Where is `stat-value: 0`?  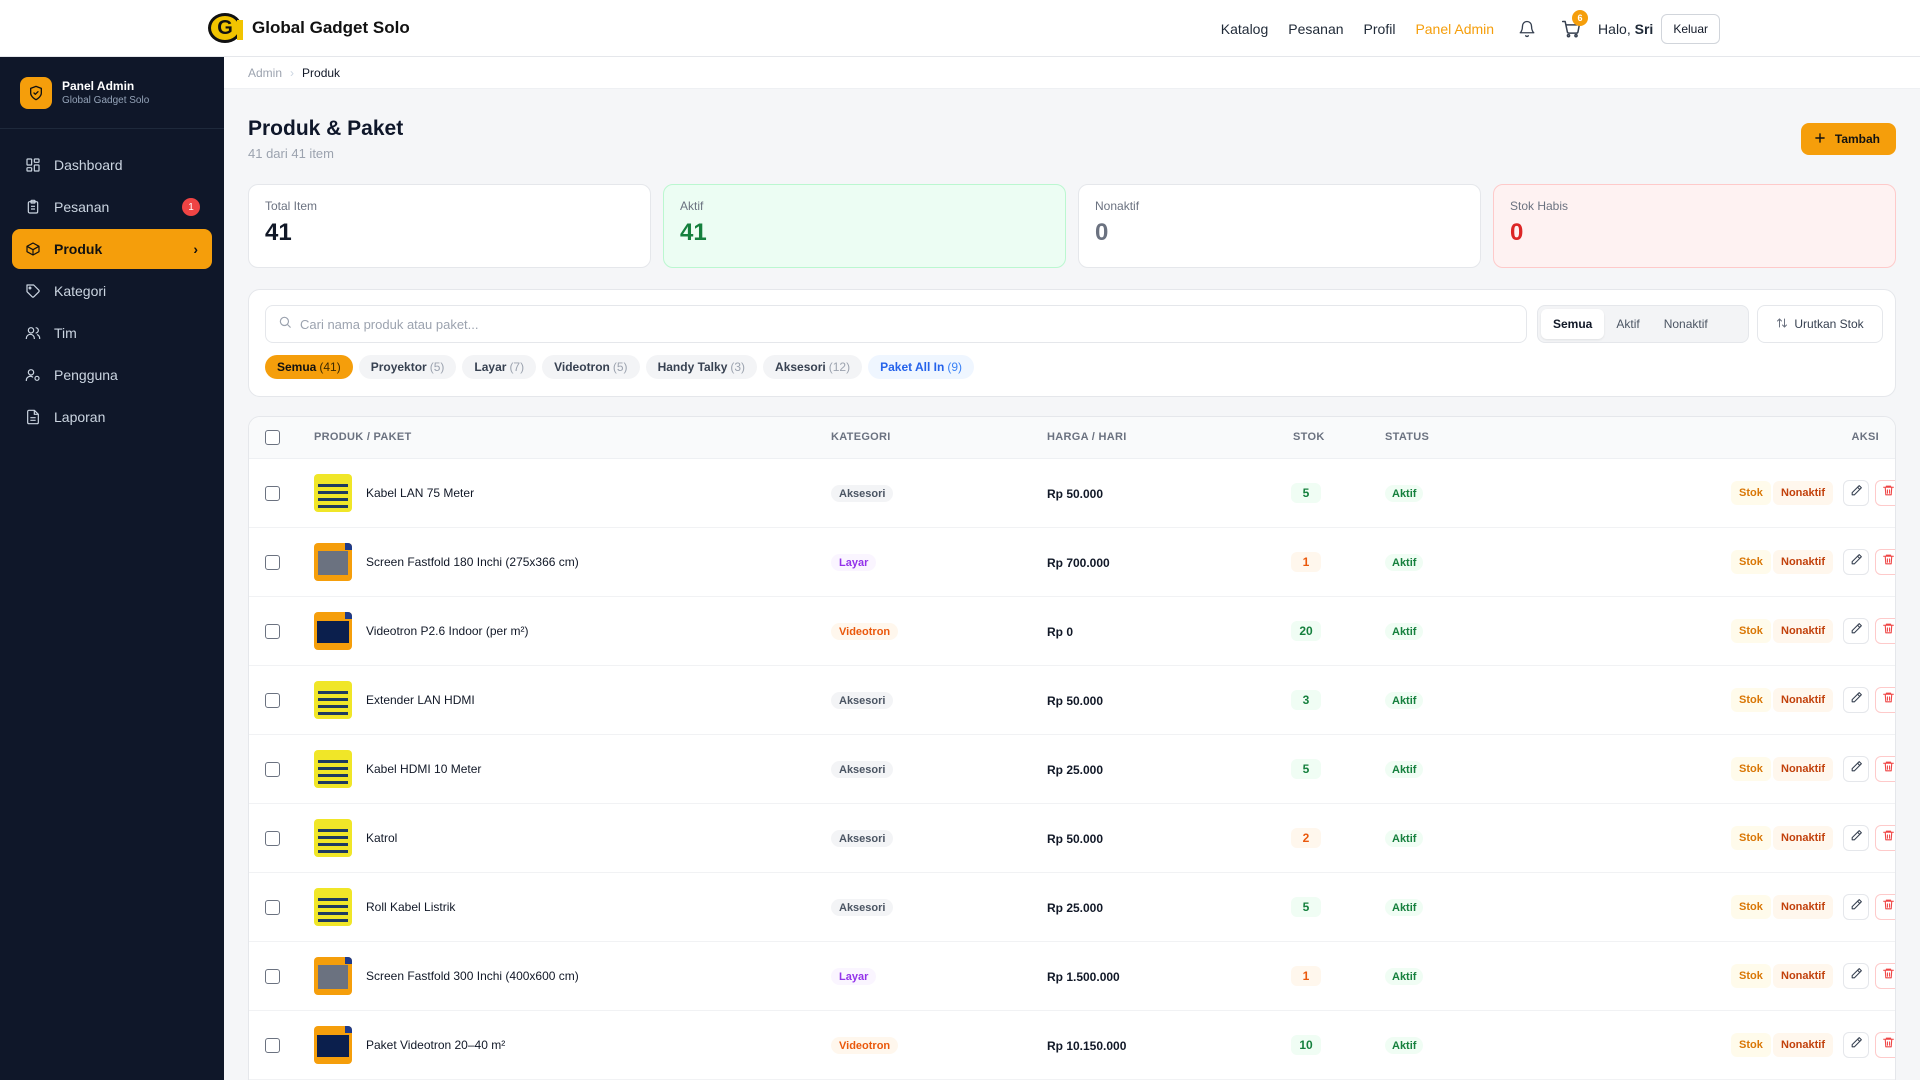
stat-value: 0 is located at coordinates (1517, 232).